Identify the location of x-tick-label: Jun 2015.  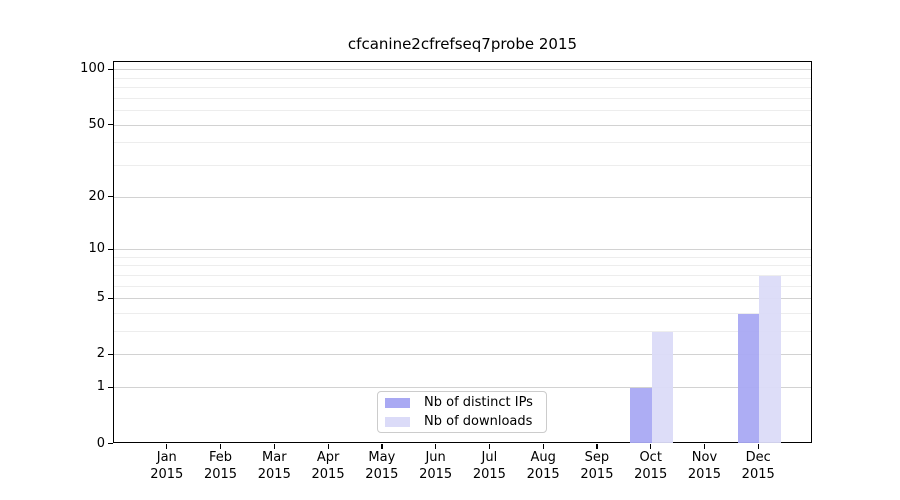
(436, 466).